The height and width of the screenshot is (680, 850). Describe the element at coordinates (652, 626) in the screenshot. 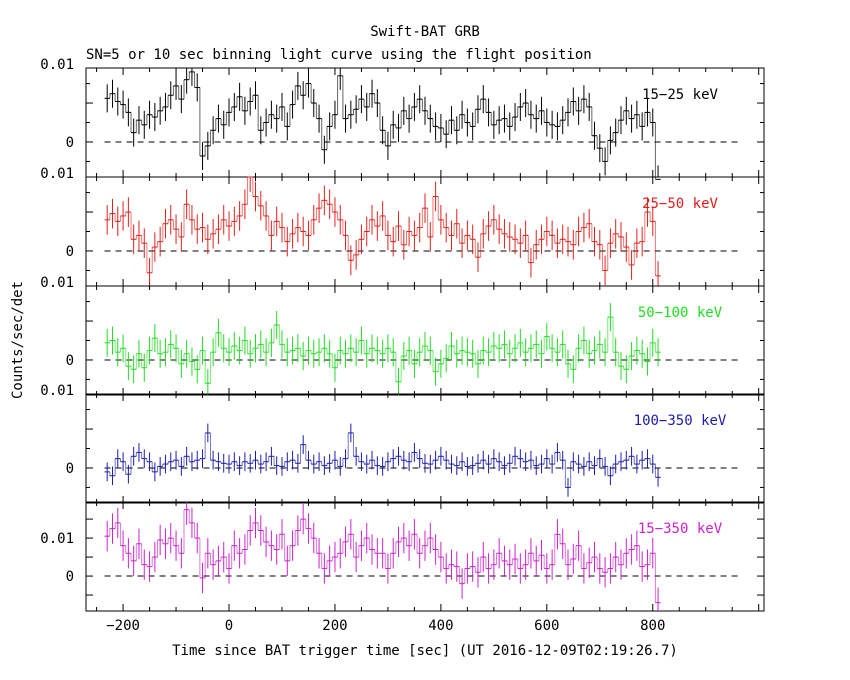

I see `x-tick-label: 800` at that location.